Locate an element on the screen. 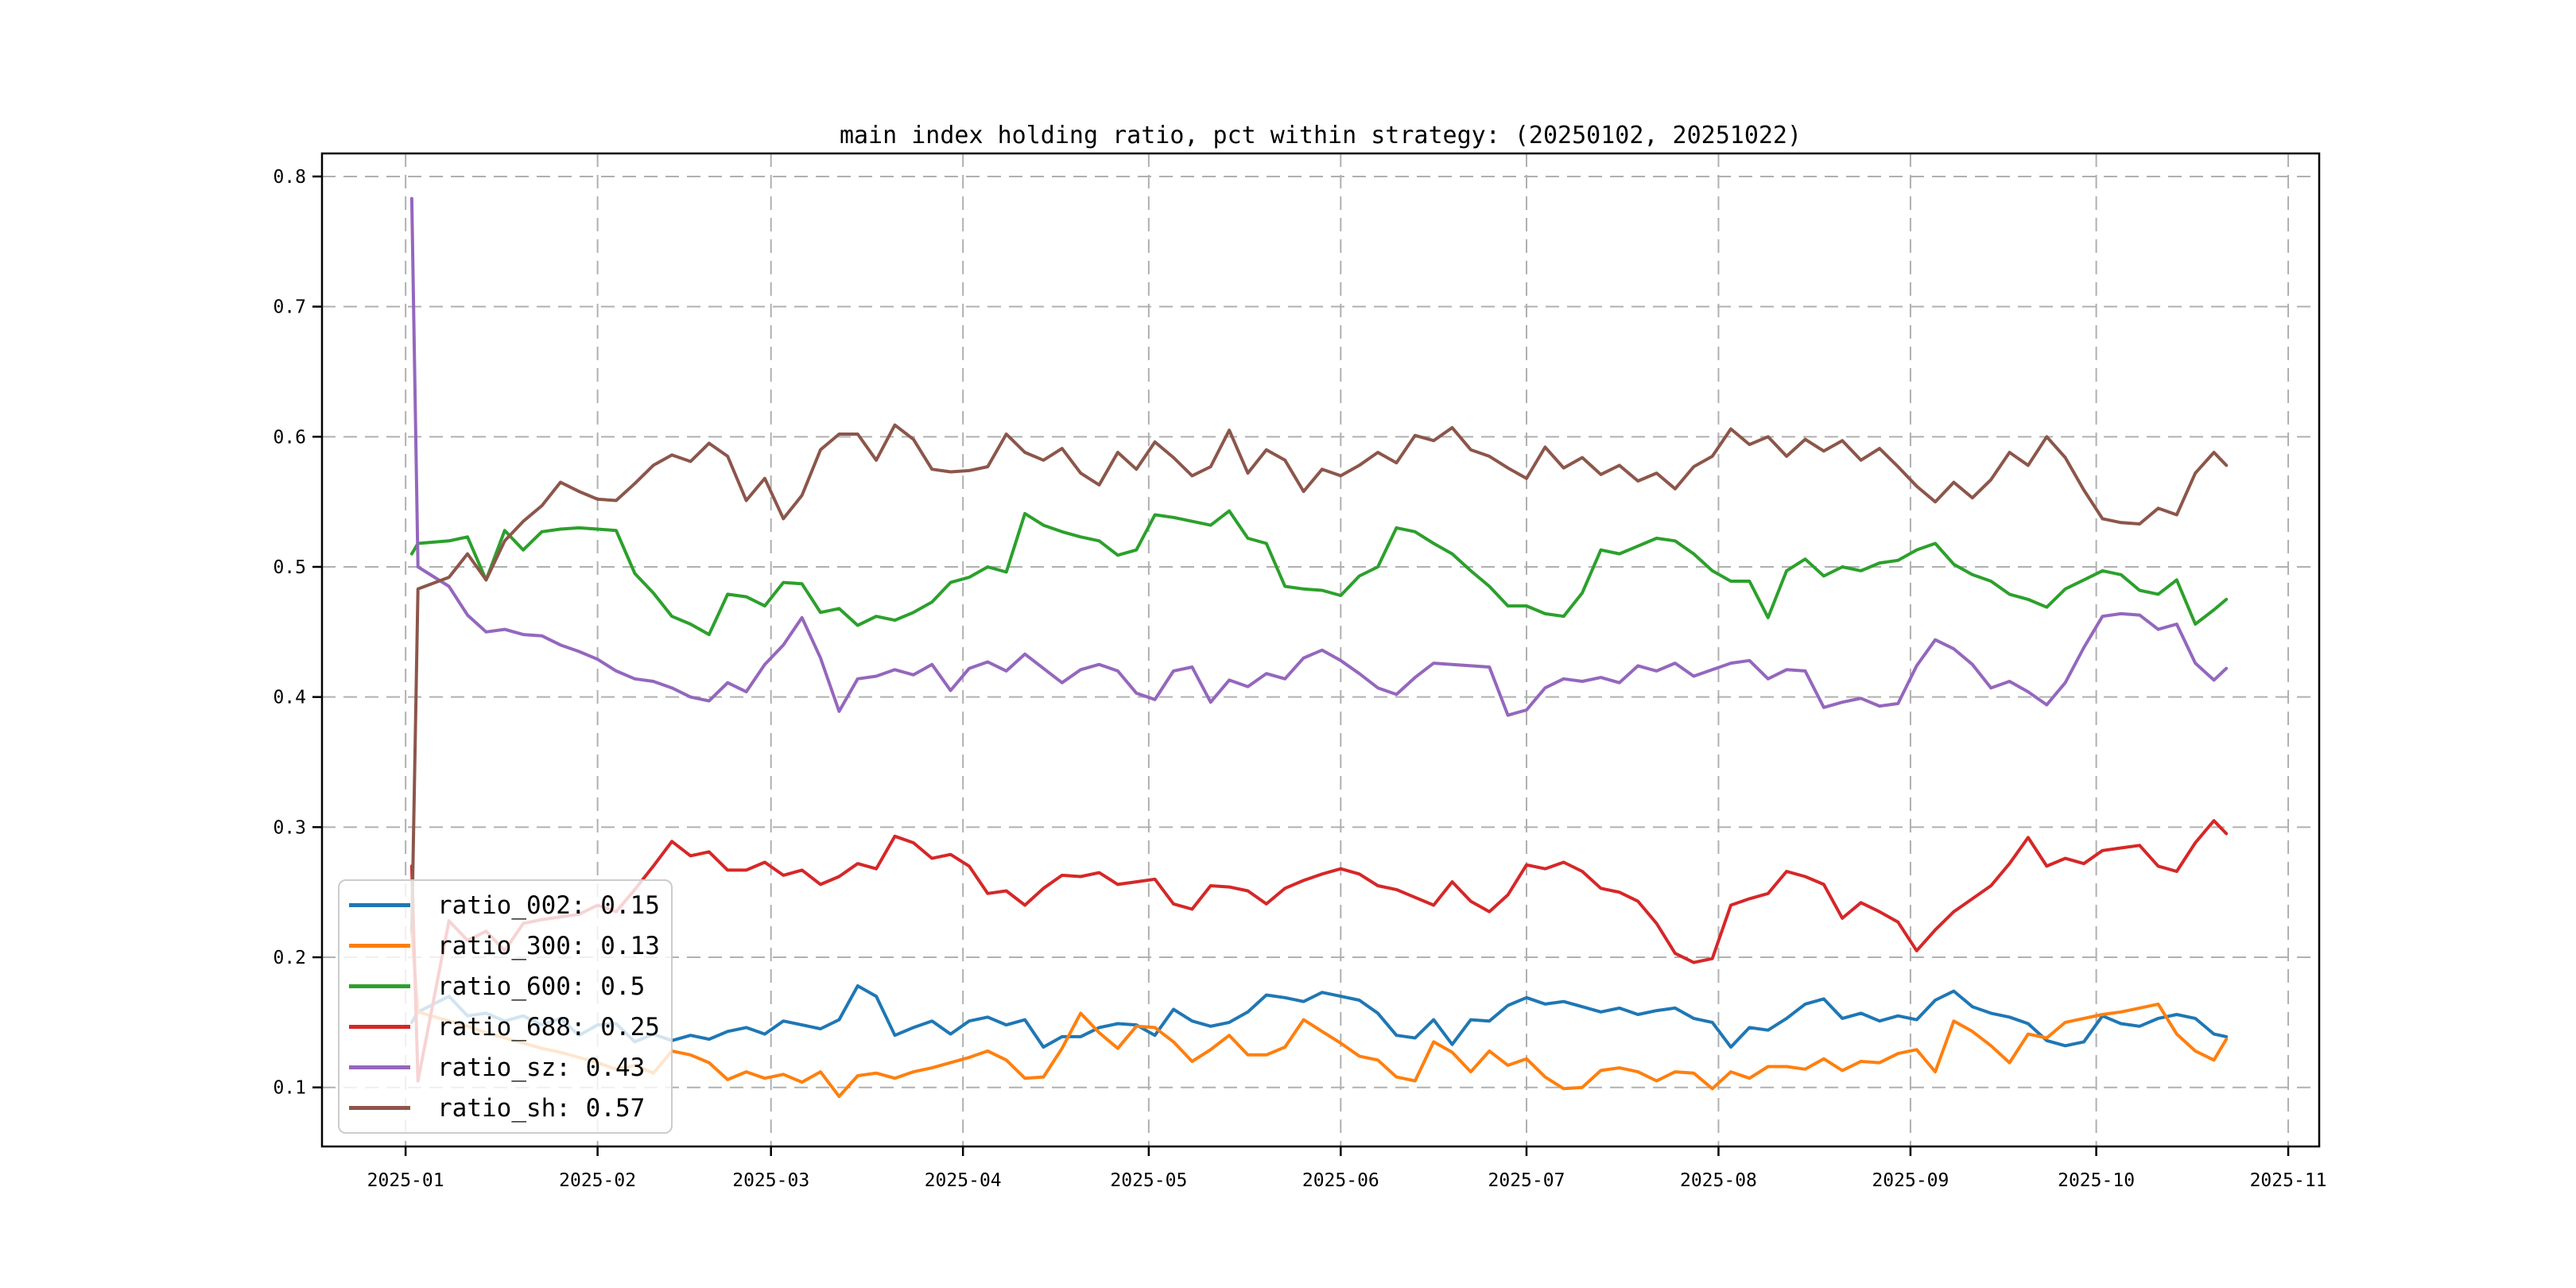  legend-swatch-ratio_sz is located at coordinates (380, 1067).